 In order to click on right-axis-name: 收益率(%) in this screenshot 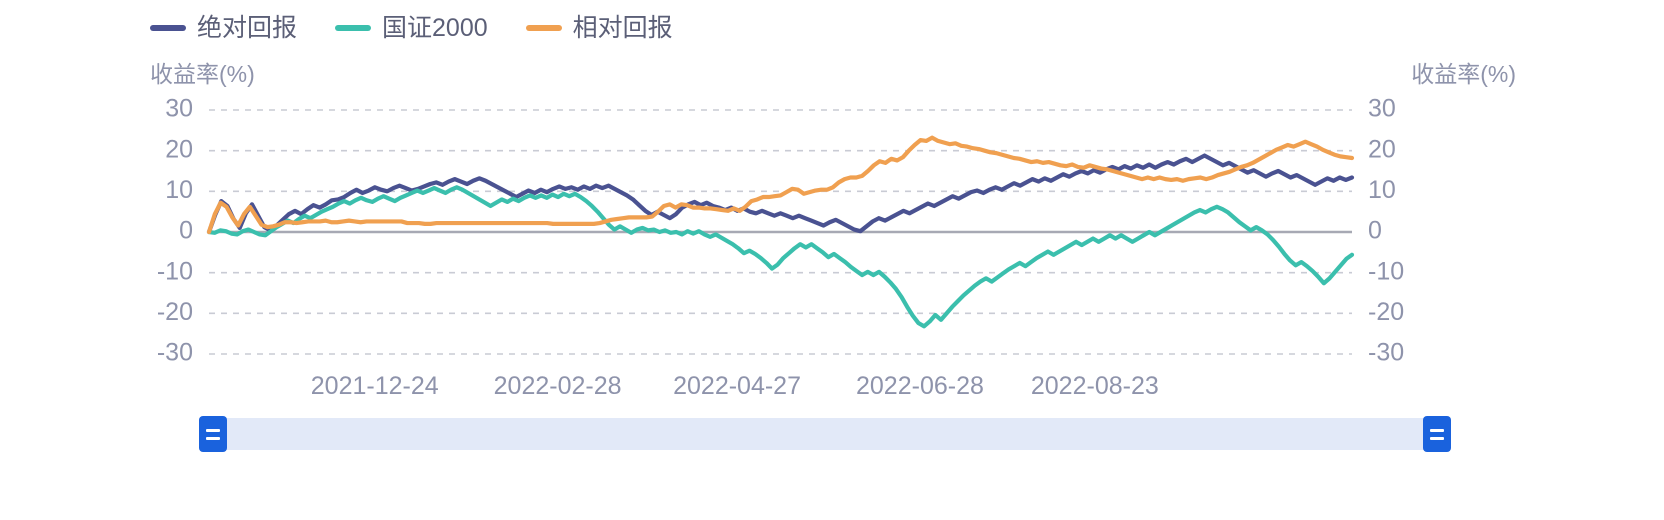, I will do `click(1463, 74)`.